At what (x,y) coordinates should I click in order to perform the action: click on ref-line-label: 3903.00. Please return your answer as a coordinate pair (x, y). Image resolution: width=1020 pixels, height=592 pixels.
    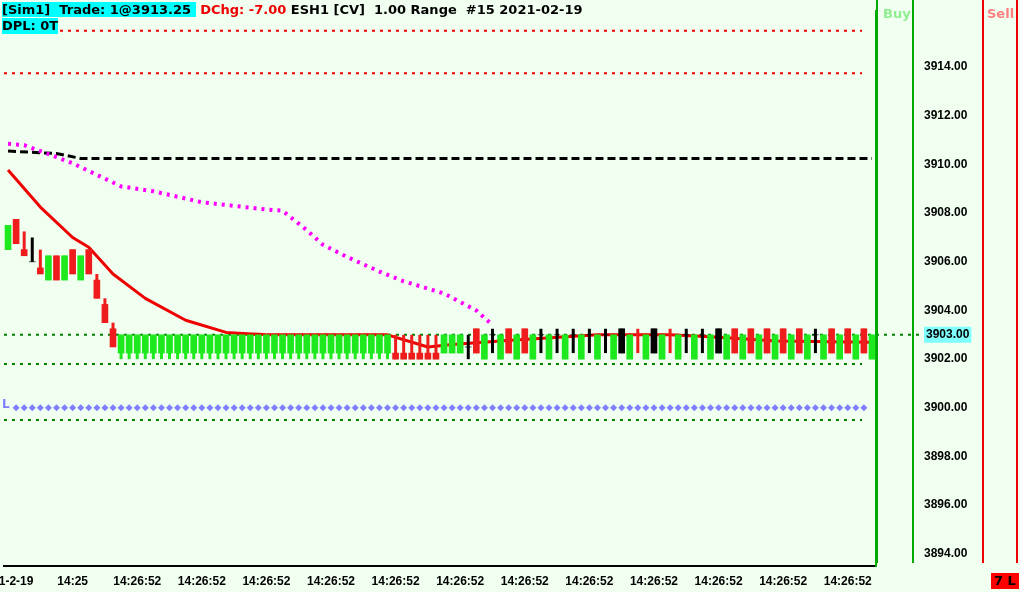
    Looking at the image, I should click on (948, 334).